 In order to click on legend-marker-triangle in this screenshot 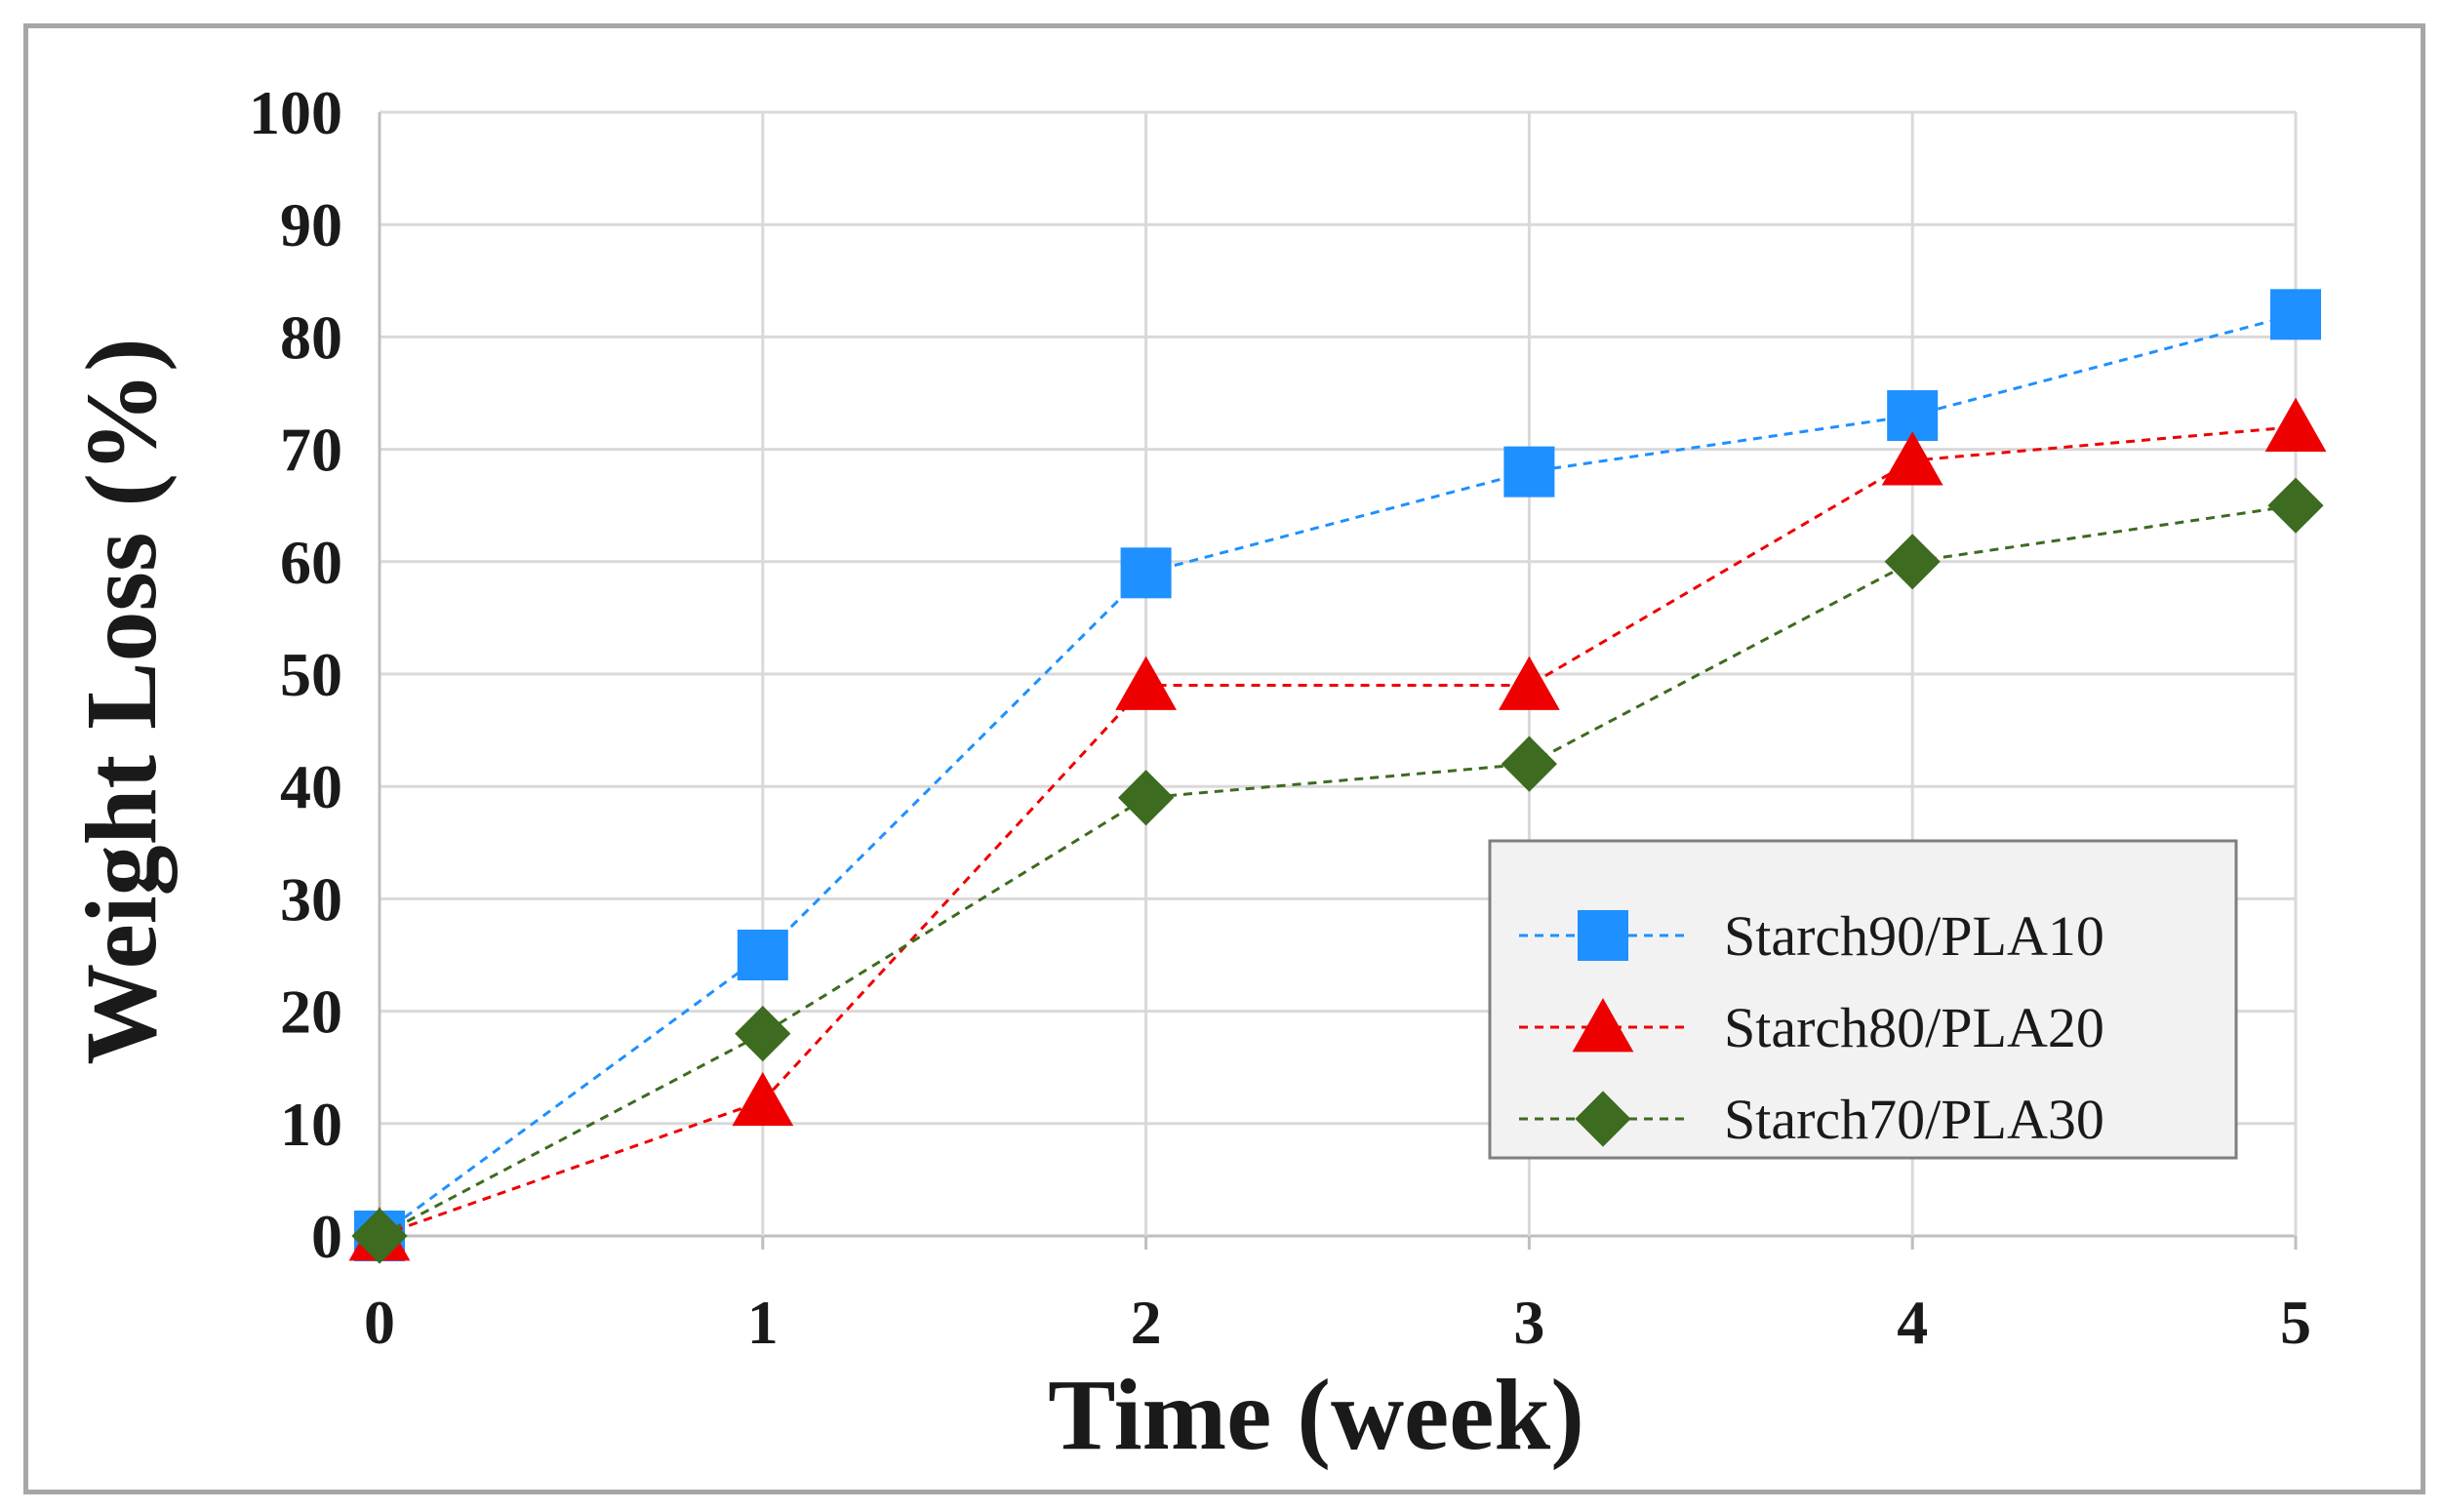, I will do `click(1603, 1025)`.